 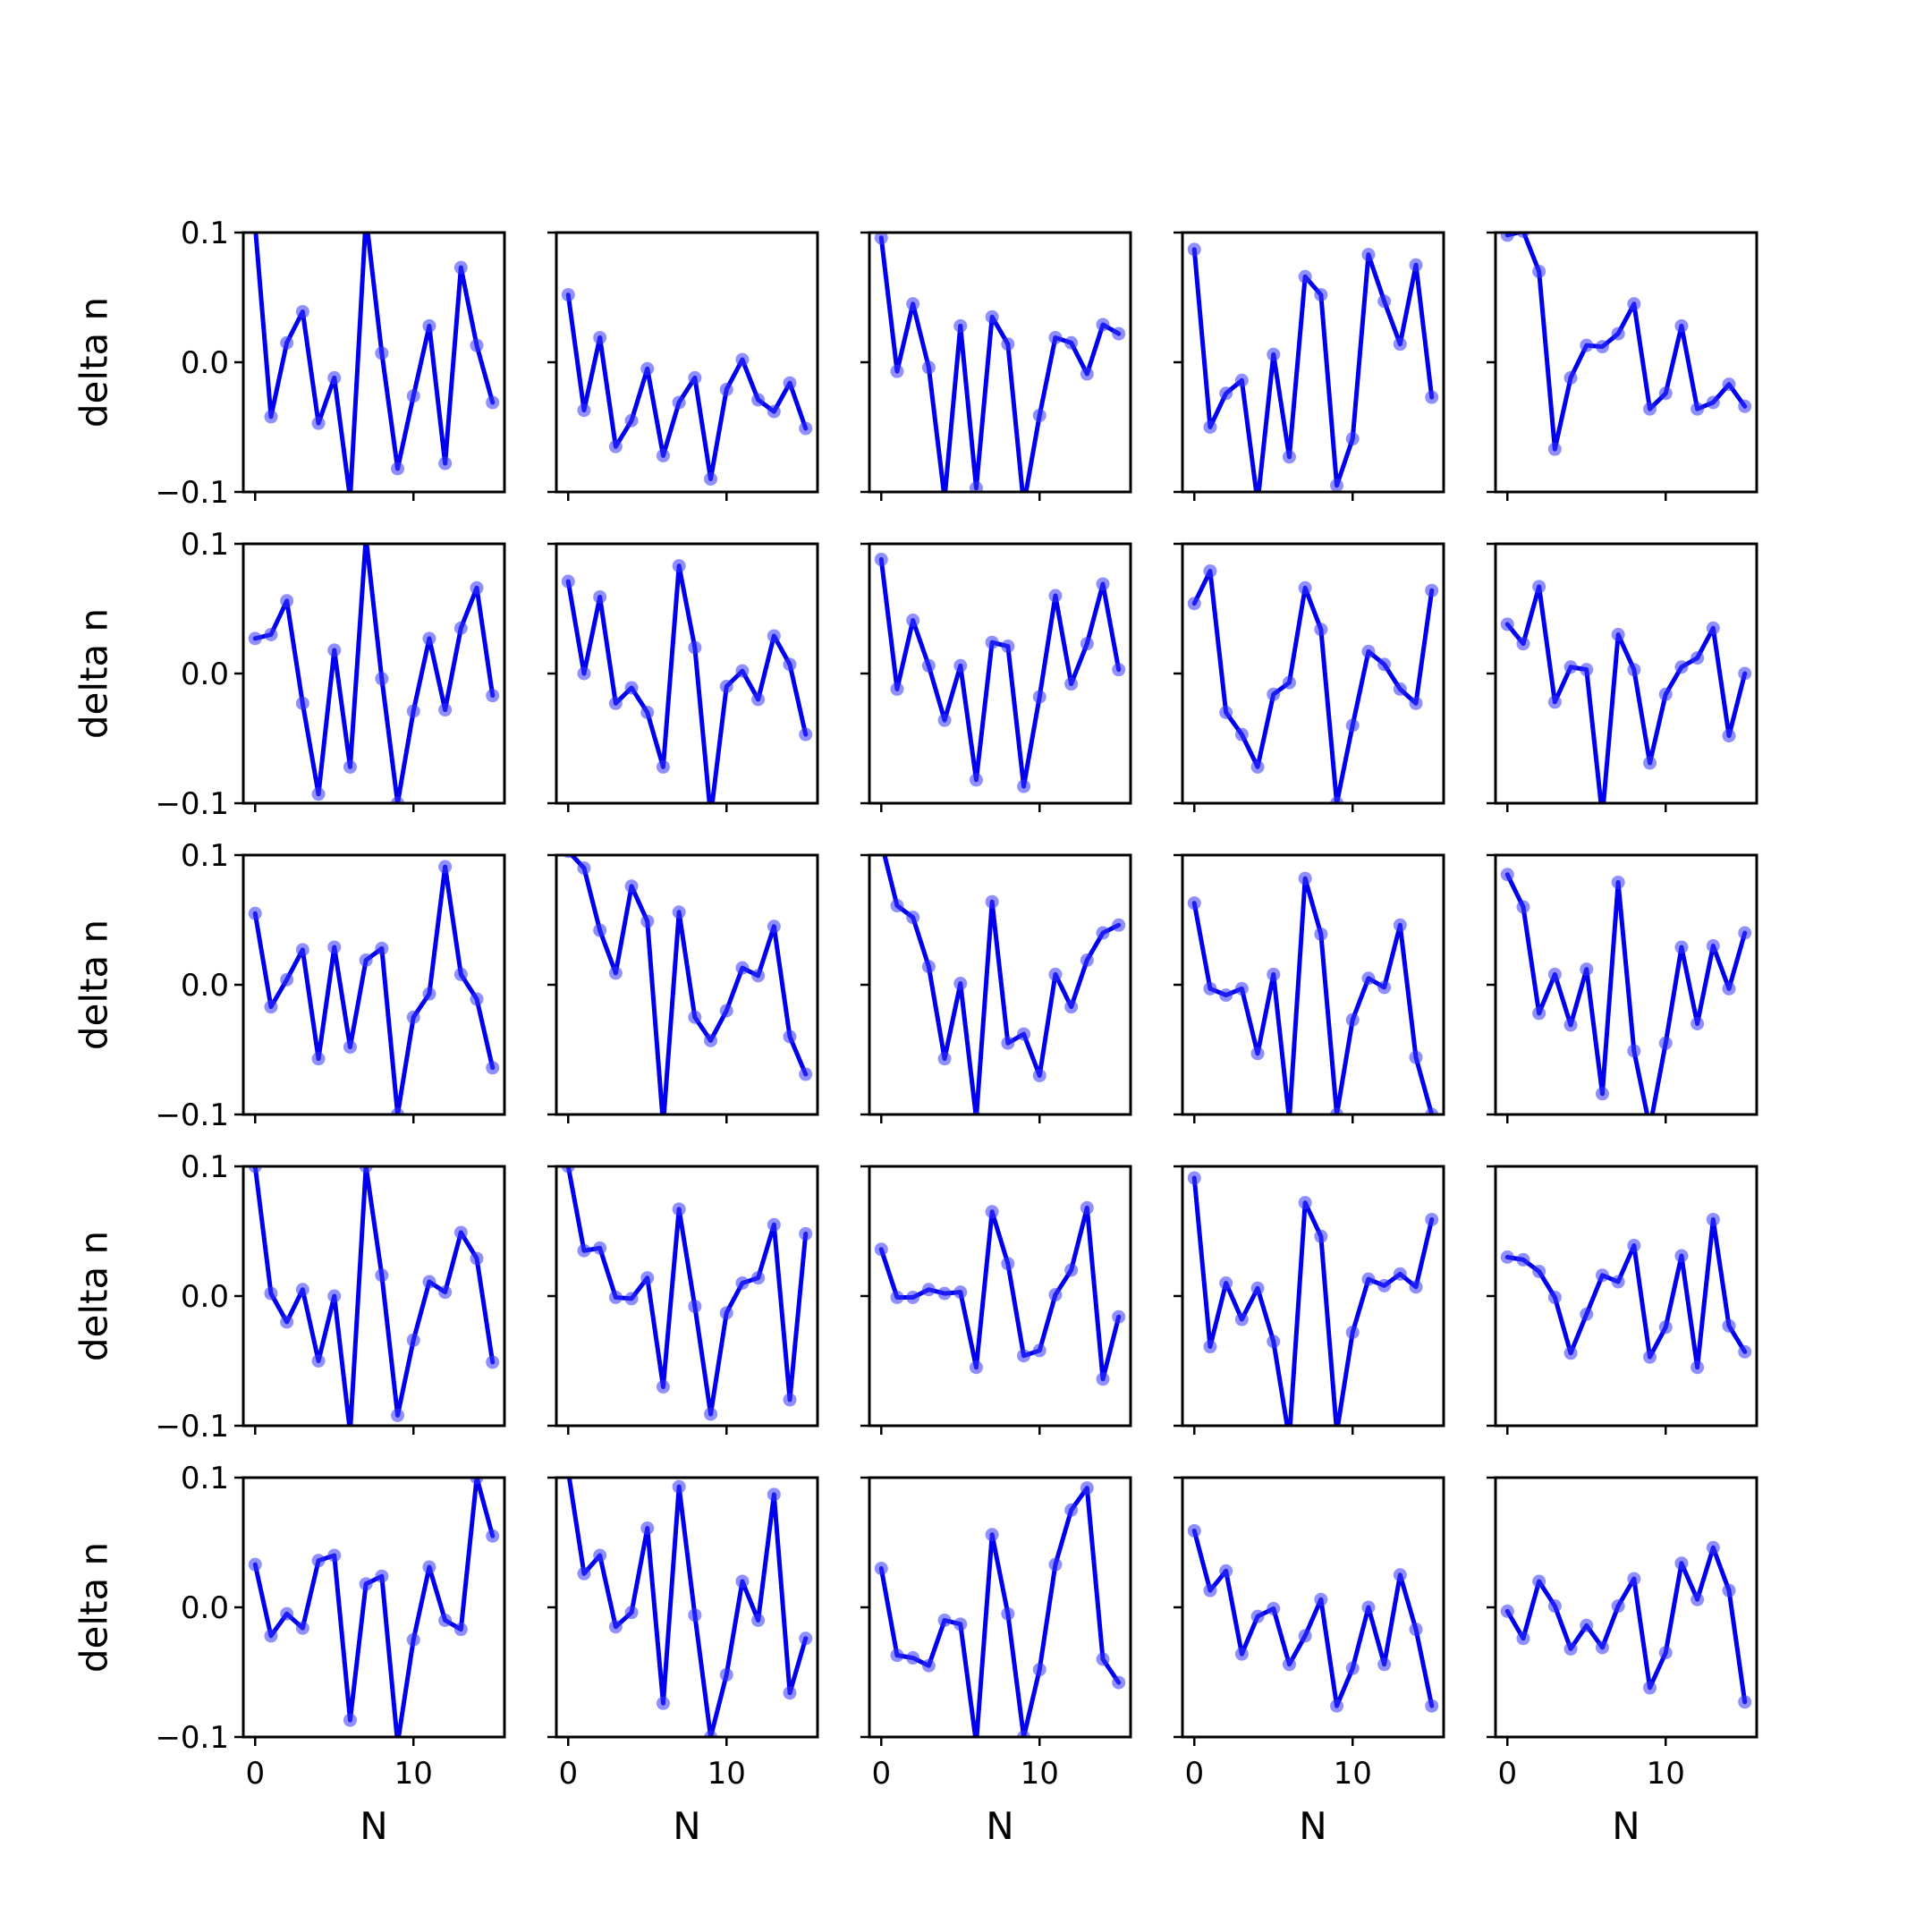 I want to click on subplot-r2-c4, so click(x=1622, y=993).